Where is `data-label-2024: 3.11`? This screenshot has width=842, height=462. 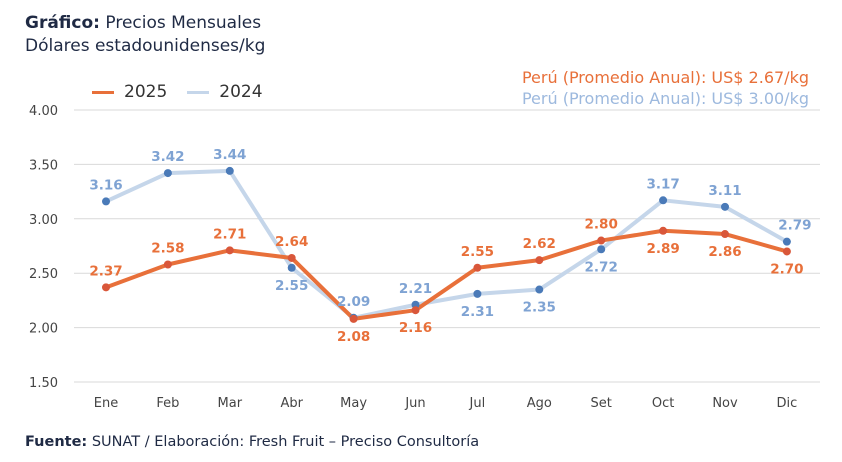
data-label-2024: 3.11 is located at coordinates (724, 191).